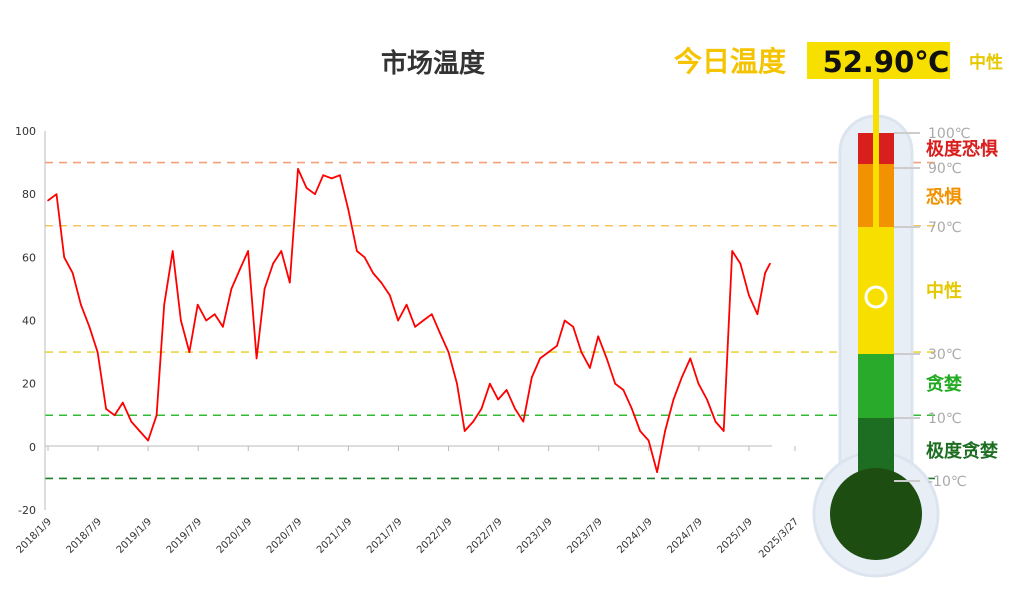 The height and width of the screenshot is (608, 1030). Describe the element at coordinates (29, 257) in the screenshot. I see `y-tick-label: 60` at that location.